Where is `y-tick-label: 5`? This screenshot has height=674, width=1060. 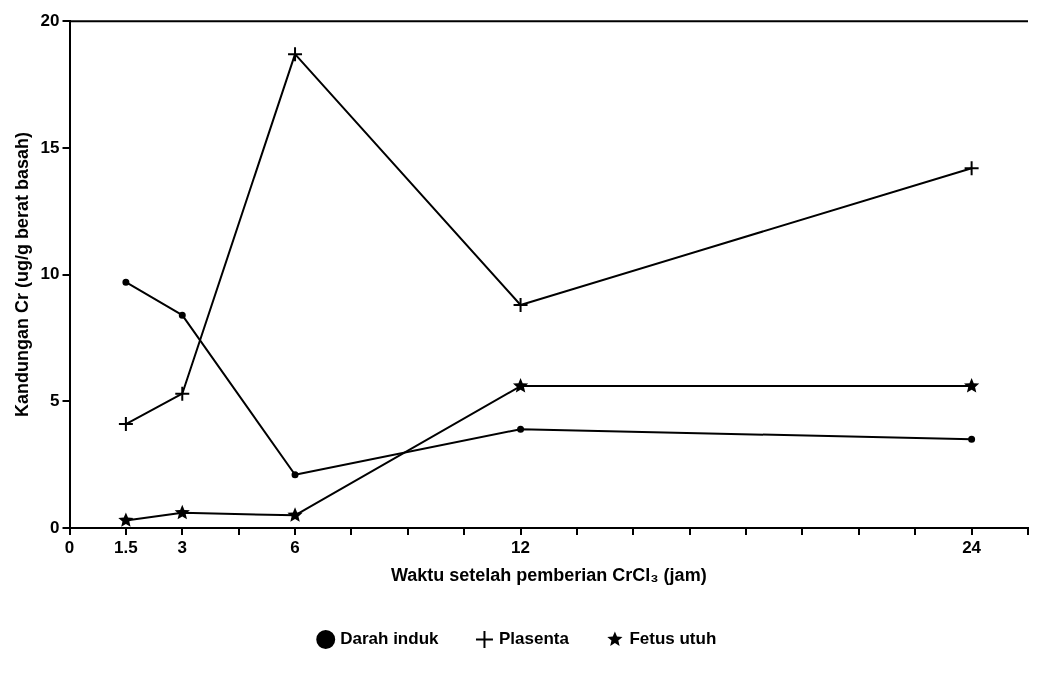
y-tick-label: 5 is located at coordinates (55, 400).